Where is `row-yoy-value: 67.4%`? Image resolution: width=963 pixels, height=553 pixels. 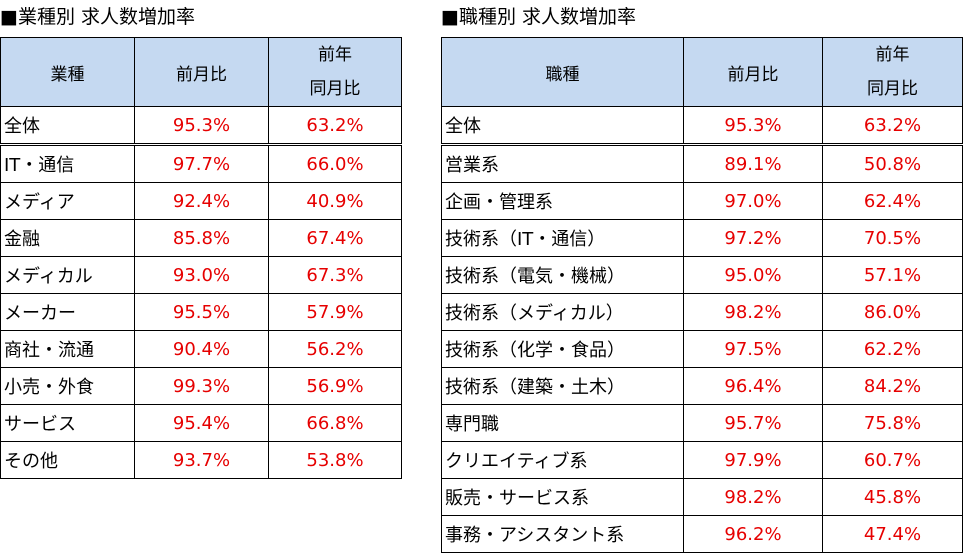
row-yoy-value: 67.4% is located at coordinates (335, 238).